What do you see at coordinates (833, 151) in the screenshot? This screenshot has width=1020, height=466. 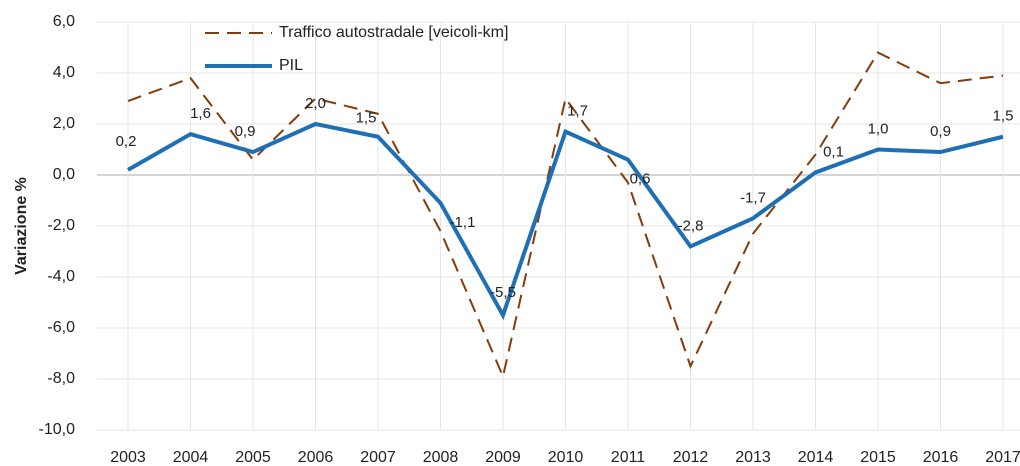 I see `data-label: 0,1` at bounding box center [833, 151].